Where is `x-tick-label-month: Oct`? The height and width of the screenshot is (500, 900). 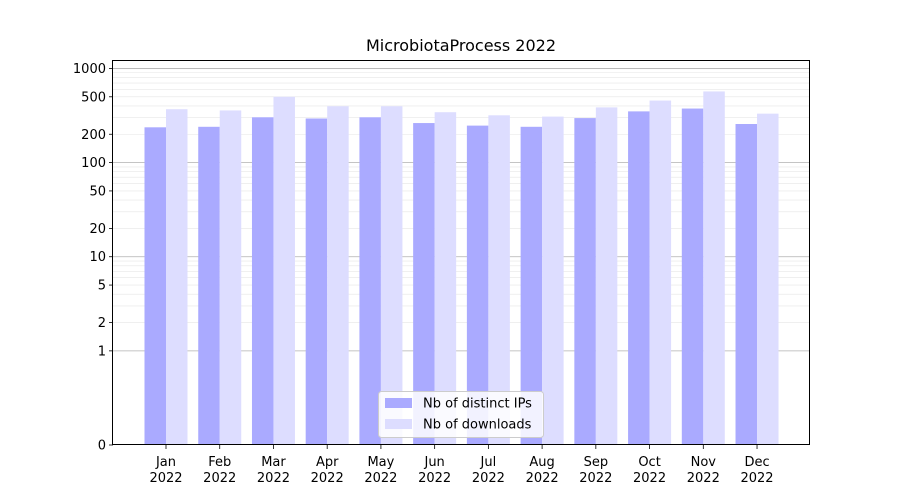
x-tick-label-month: Oct is located at coordinates (649, 462).